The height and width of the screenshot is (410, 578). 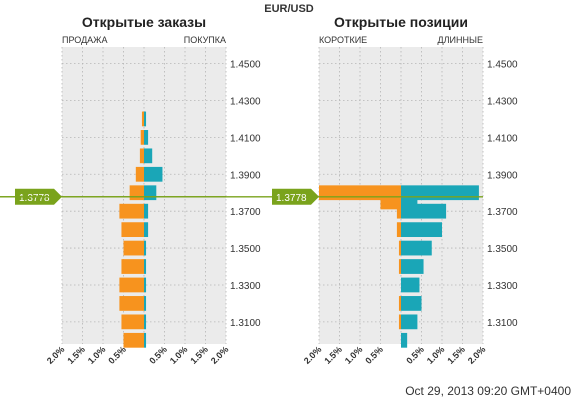 I want to click on right-side-label: ПОКУПКА, so click(x=205, y=40).